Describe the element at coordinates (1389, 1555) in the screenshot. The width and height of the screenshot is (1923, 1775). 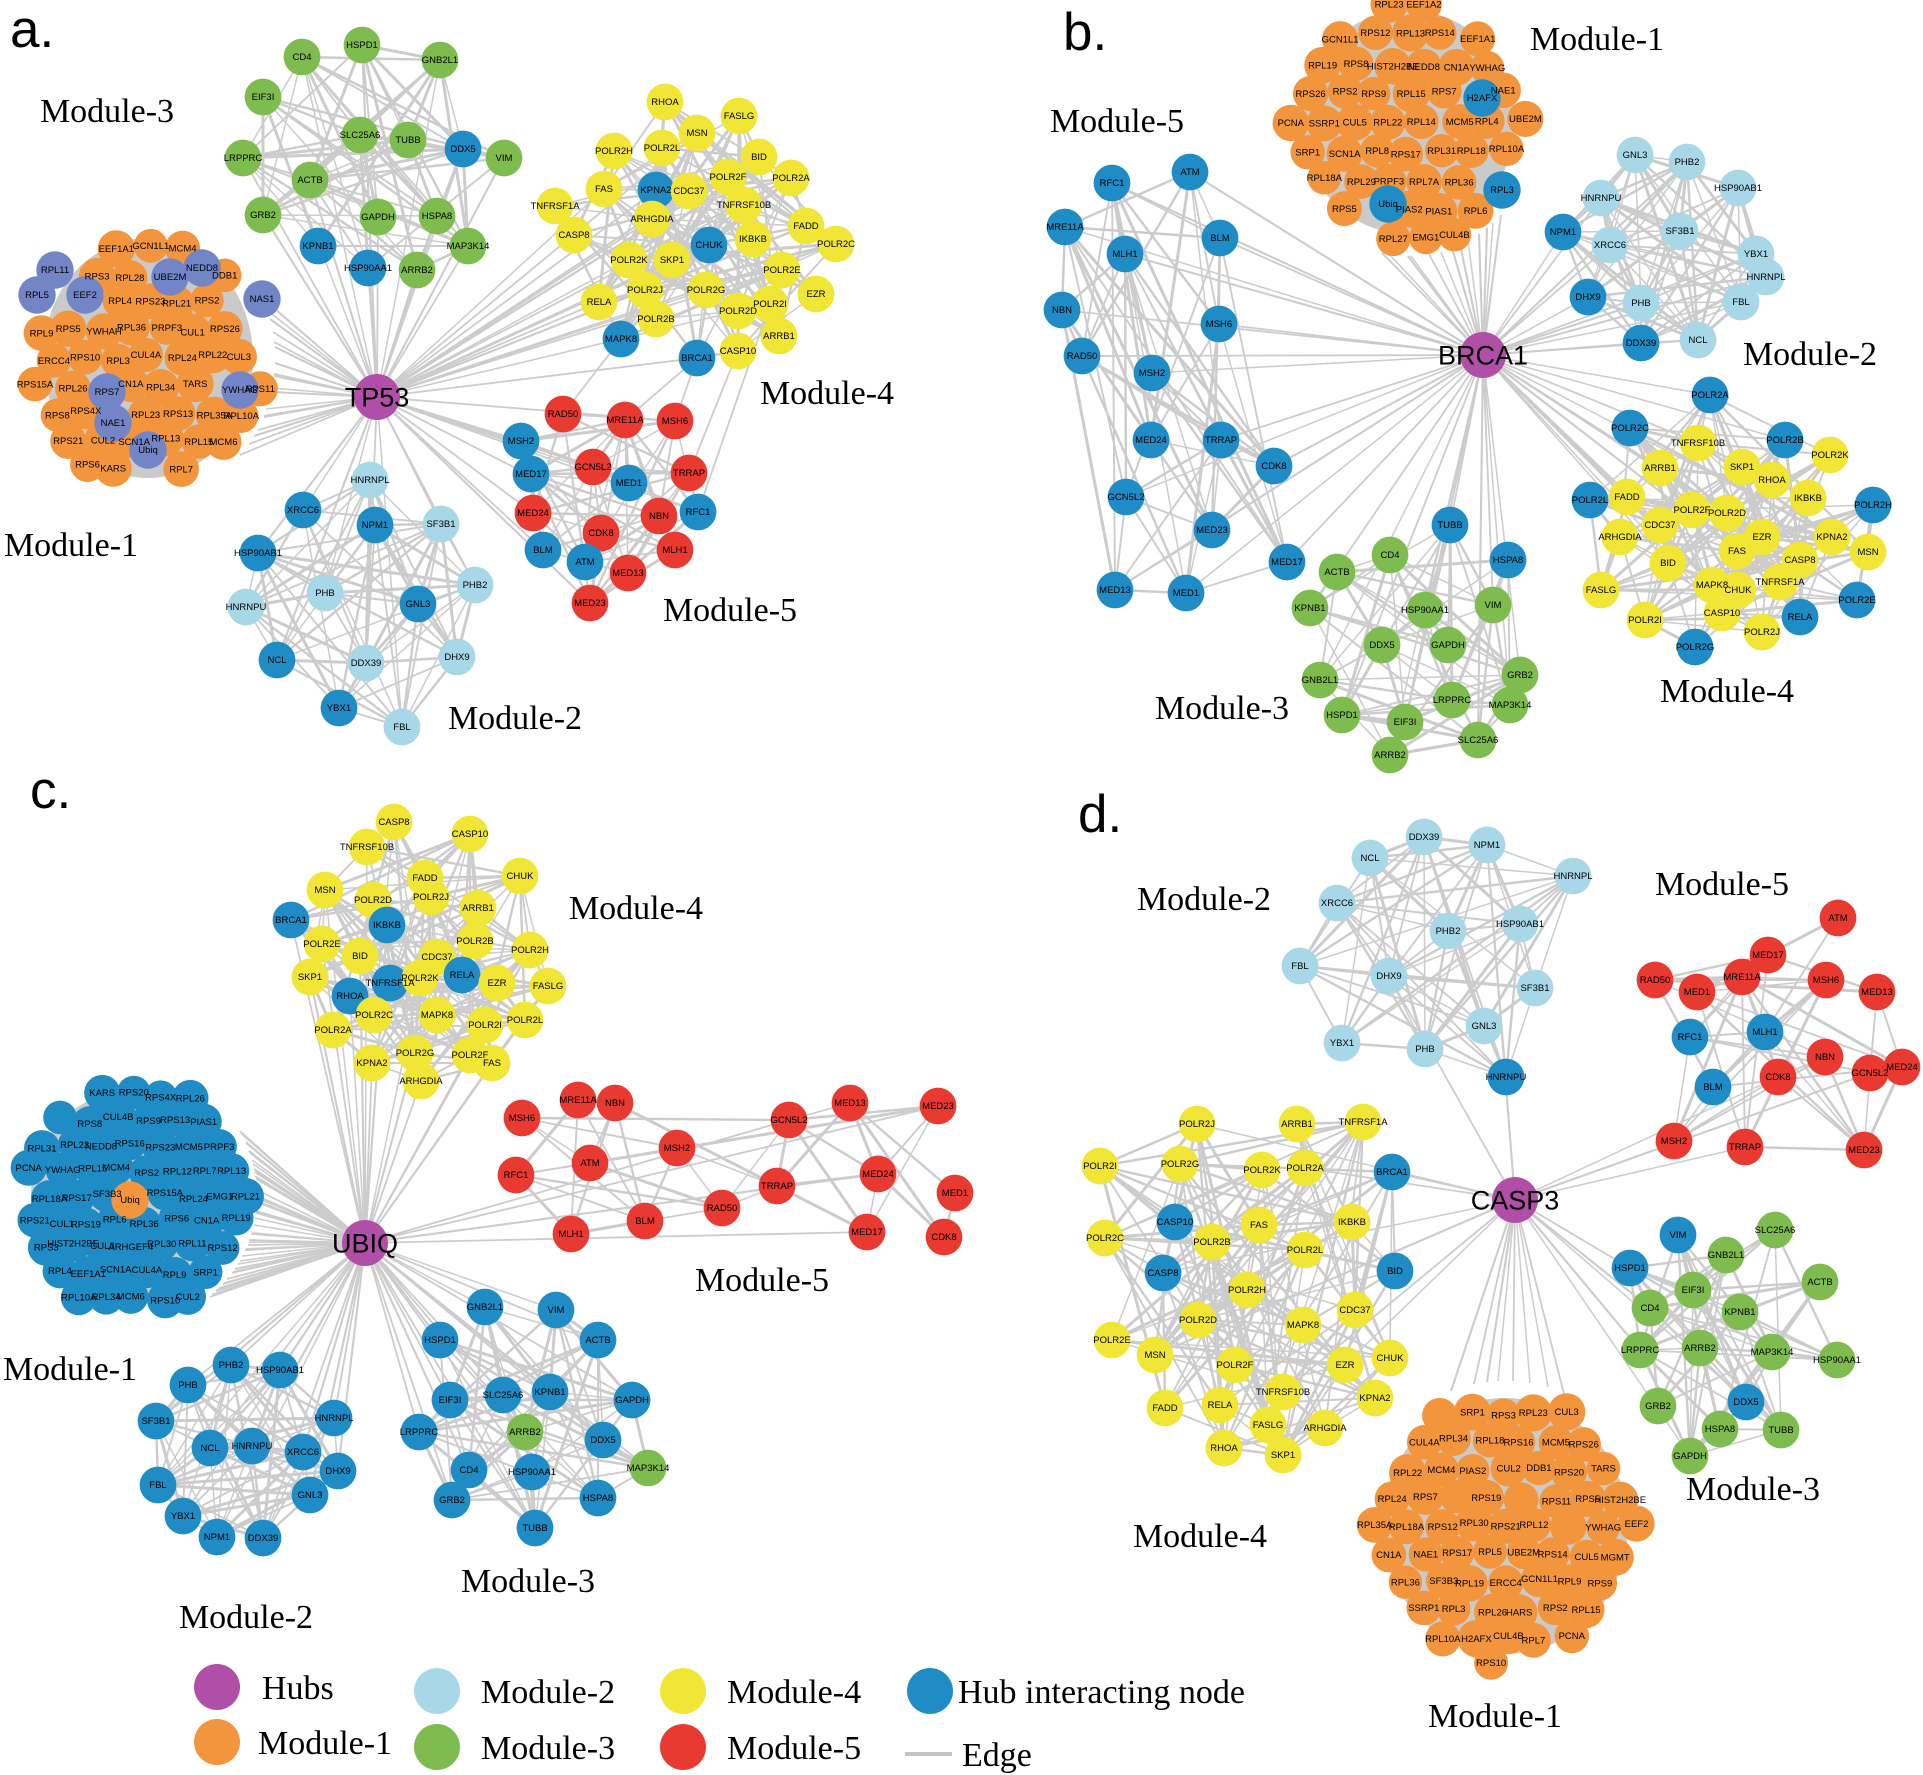
I see `svg-text: CN1A` at that location.